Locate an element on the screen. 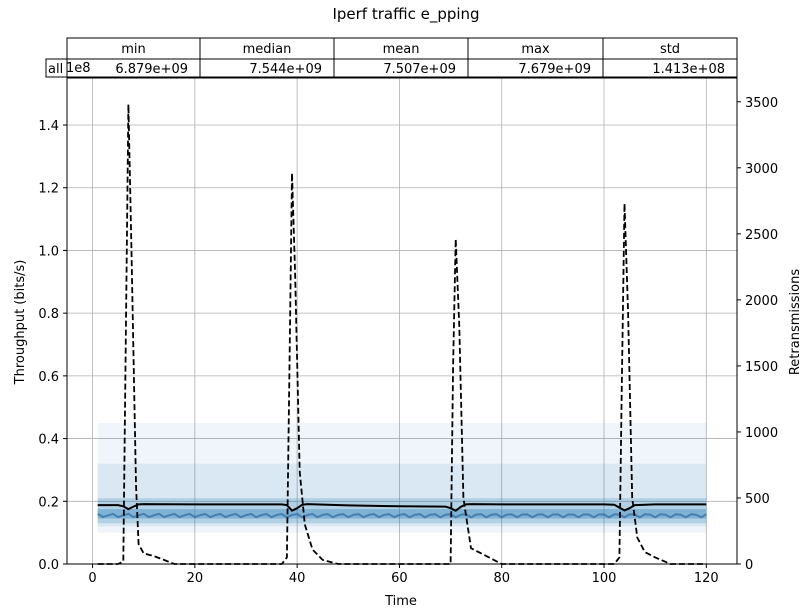 The image size is (811, 613). y-tick-label: 1.4 is located at coordinates (48, 126).